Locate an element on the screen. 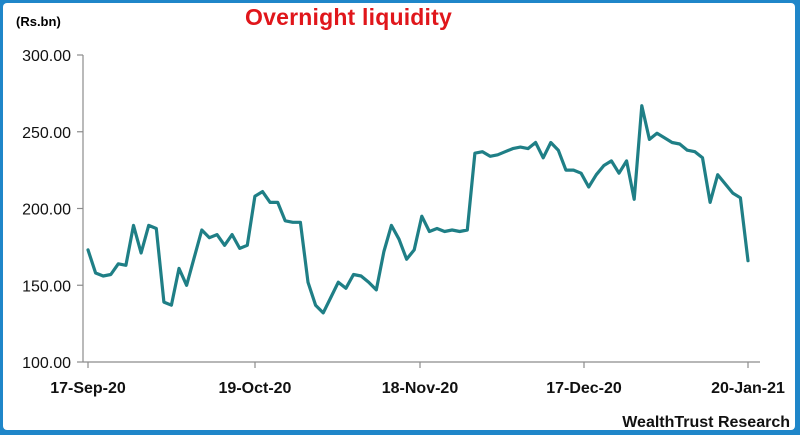 This screenshot has width=800, height=435. y-tick-label: 250.00 is located at coordinates (46, 133).